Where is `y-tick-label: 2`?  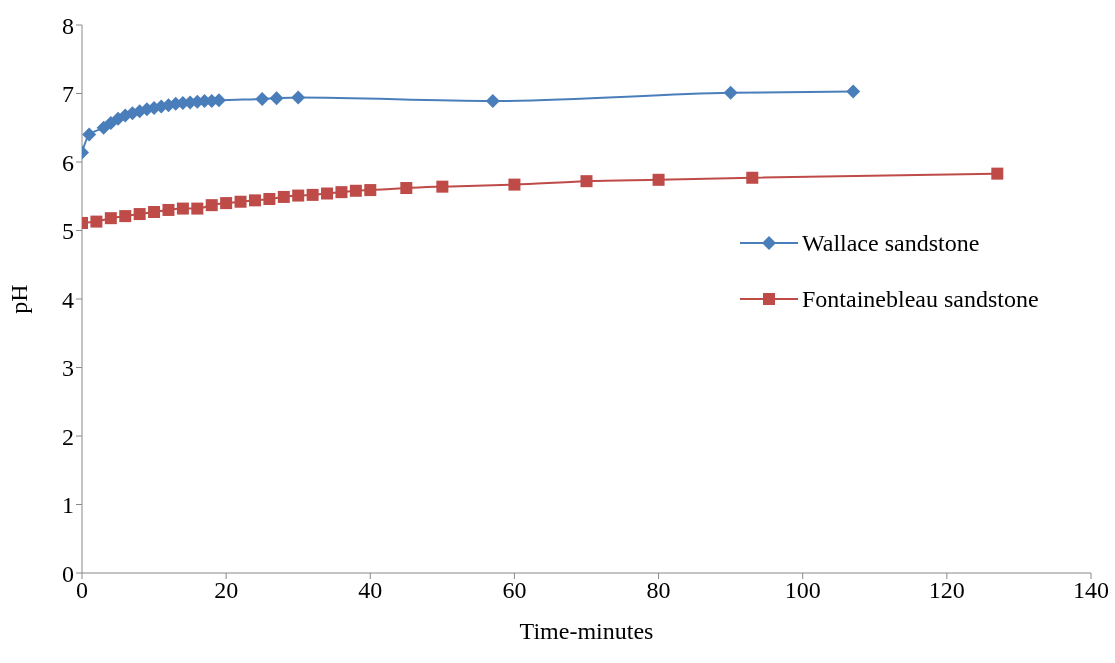
y-tick-label: 2 is located at coordinates (68, 436).